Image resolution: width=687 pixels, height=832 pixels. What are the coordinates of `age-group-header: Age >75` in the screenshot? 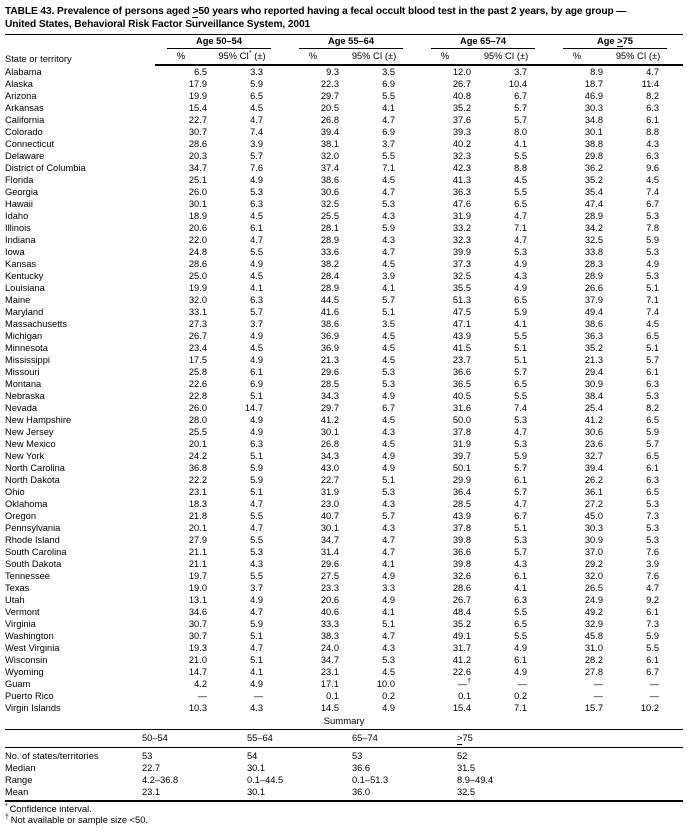 It's located at (617, 42).